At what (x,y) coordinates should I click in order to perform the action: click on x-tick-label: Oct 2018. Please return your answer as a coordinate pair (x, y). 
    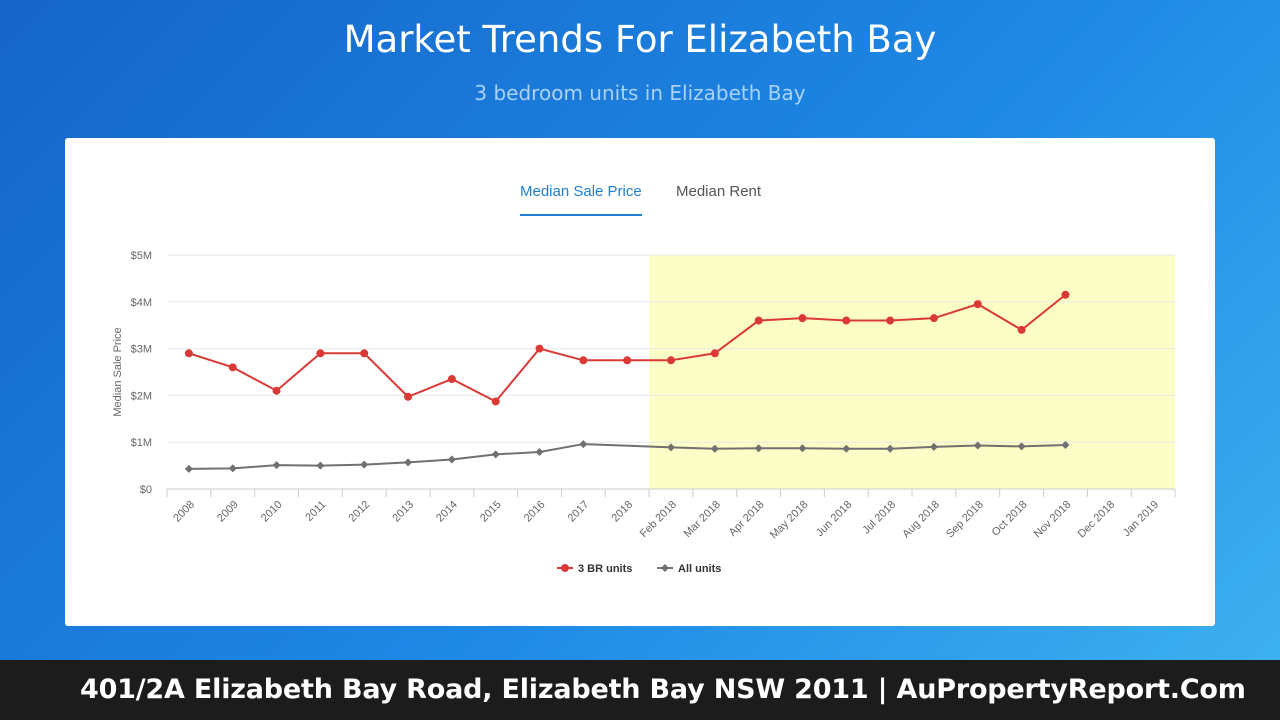
    Looking at the image, I should click on (1010, 519).